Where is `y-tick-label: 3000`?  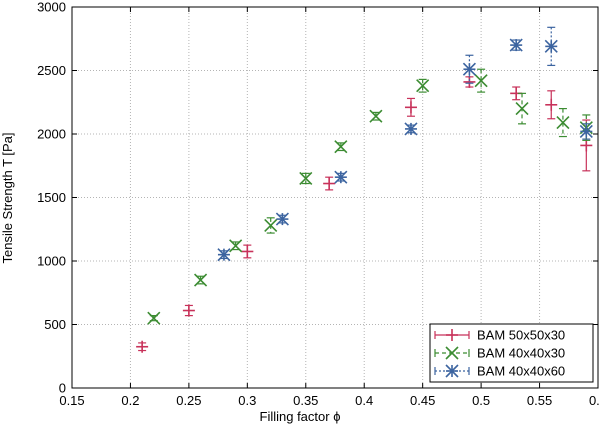 y-tick-label: 3000 is located at coordinates (51, 7).